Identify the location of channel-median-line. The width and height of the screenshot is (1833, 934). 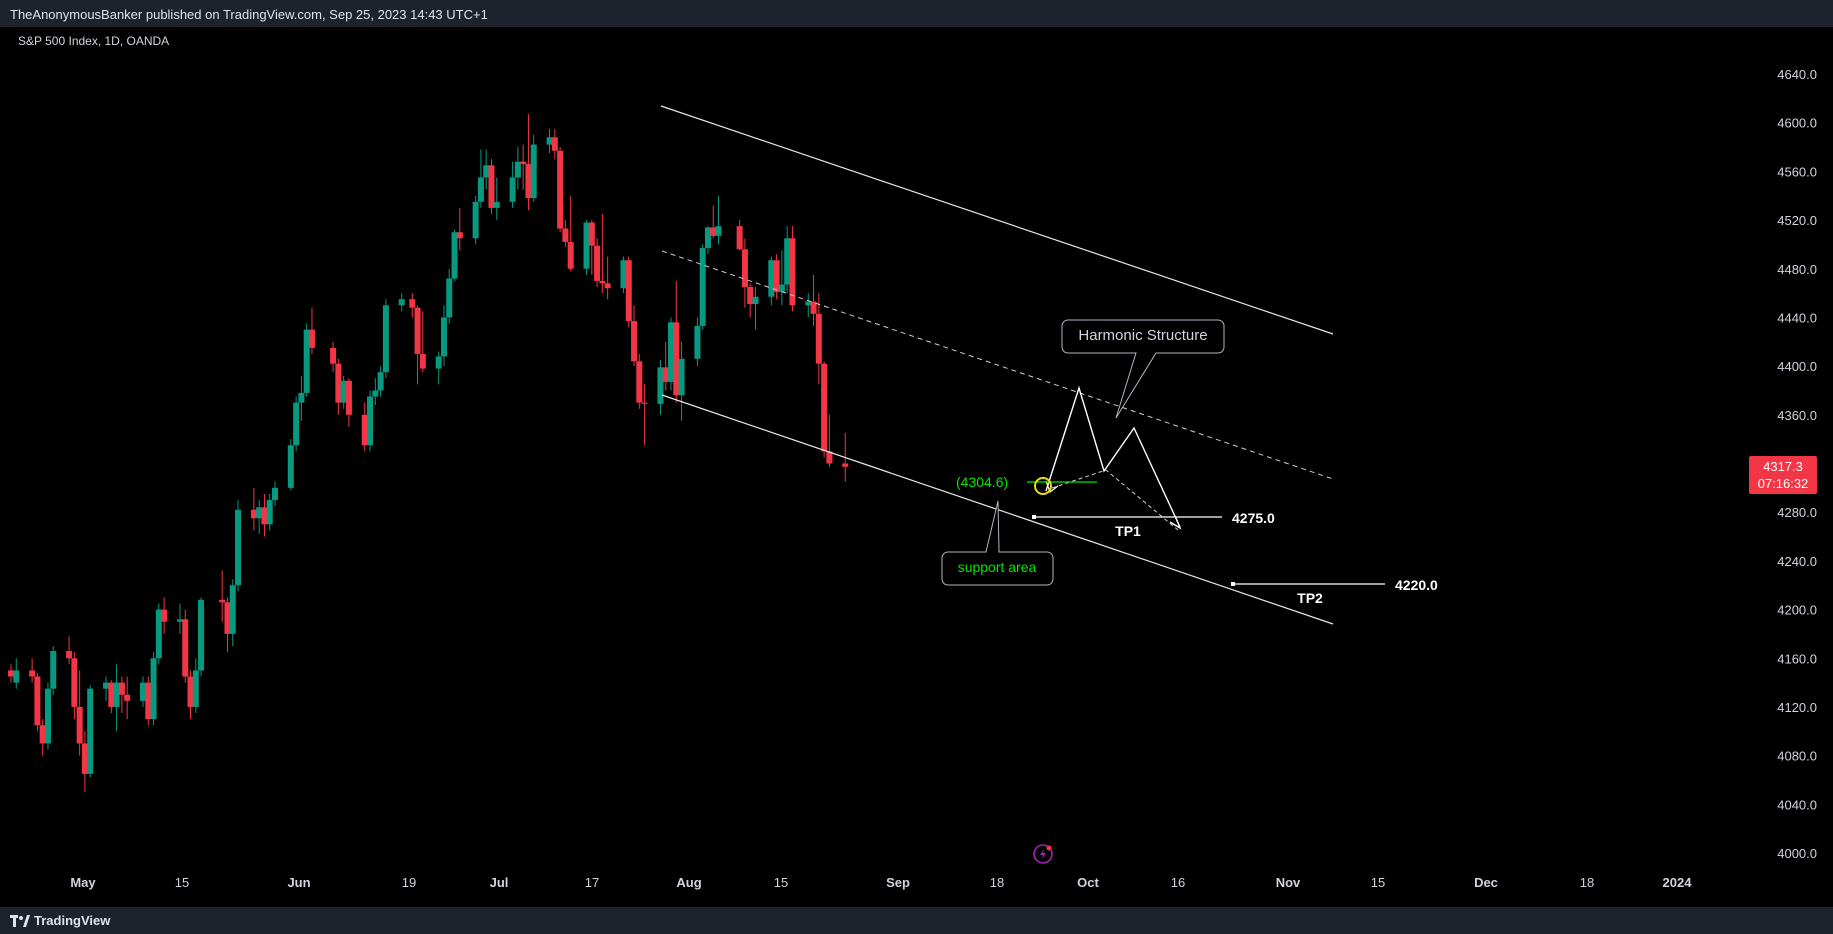
(997, 365).